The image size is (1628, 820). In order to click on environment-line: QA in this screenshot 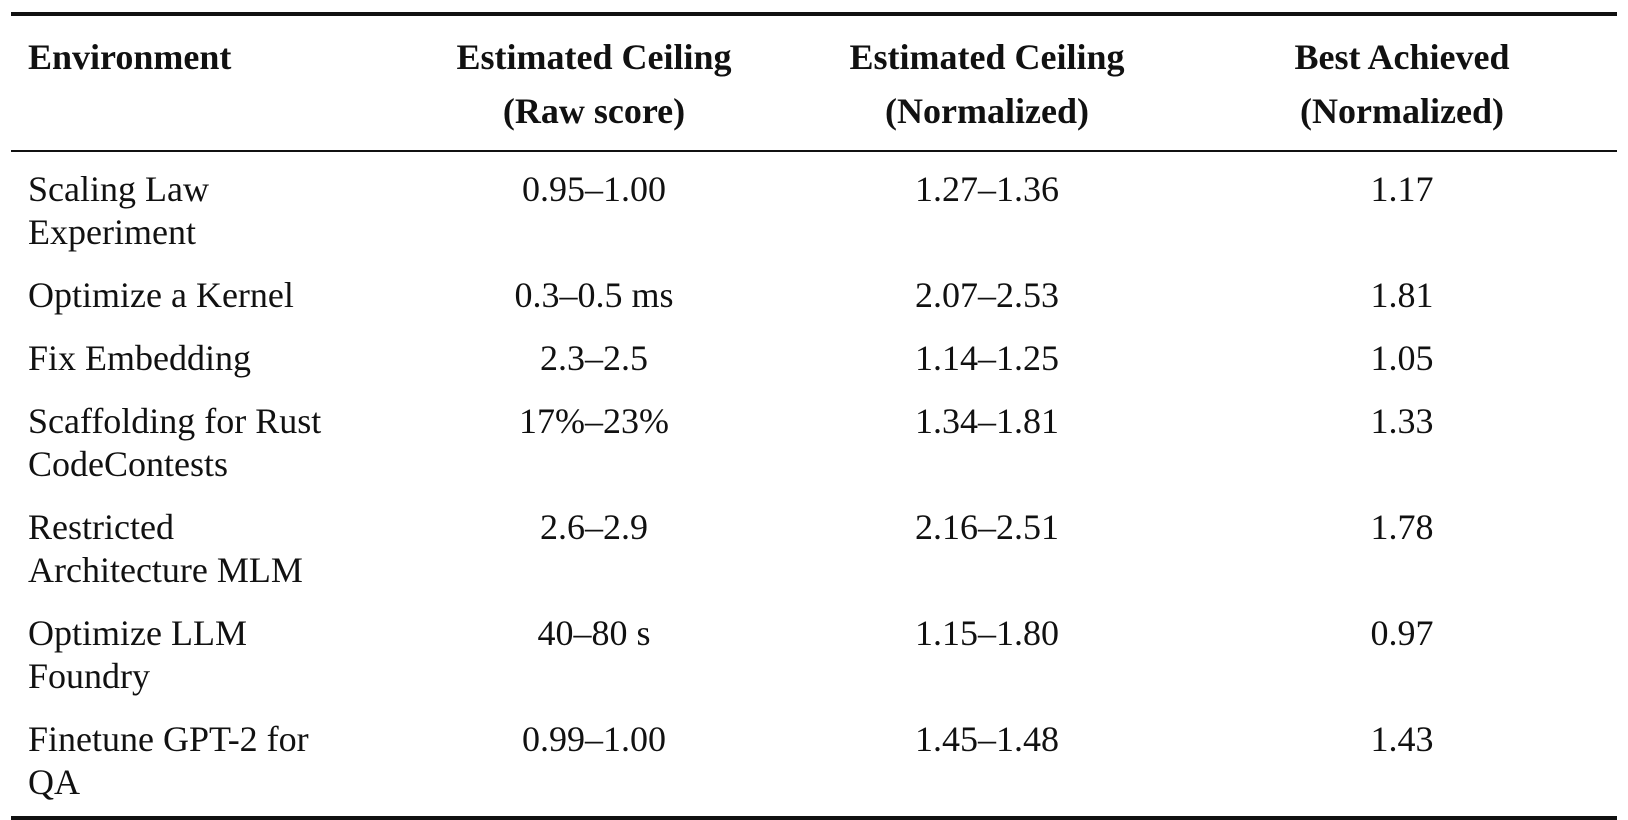, I will do `click(54, 782)`.